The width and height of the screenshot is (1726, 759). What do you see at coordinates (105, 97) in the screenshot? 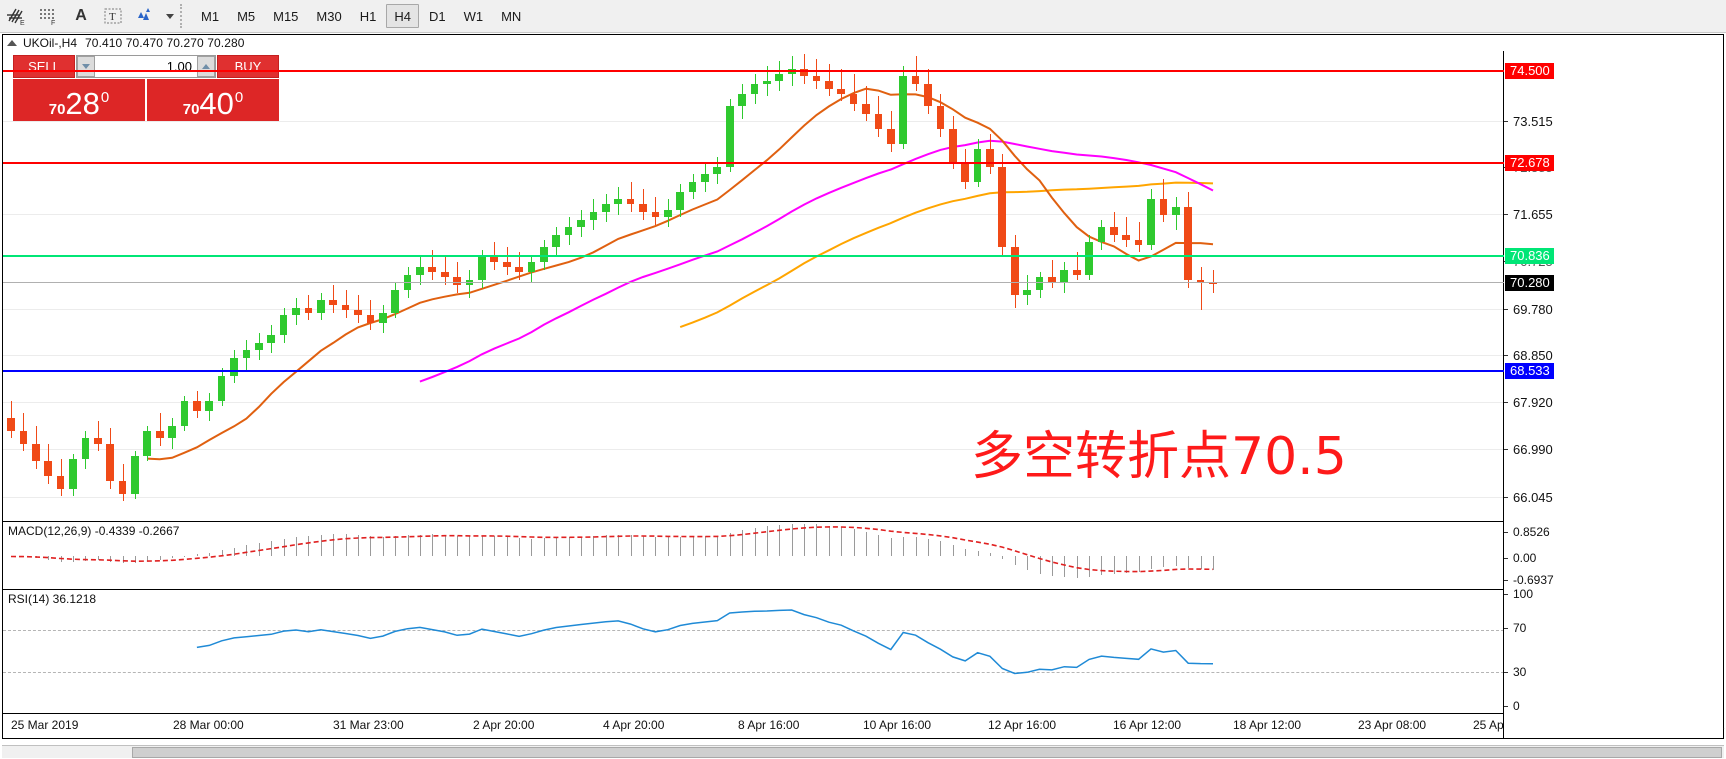
I see `sell-price-sup: 0` at bounding box center [105, 97].